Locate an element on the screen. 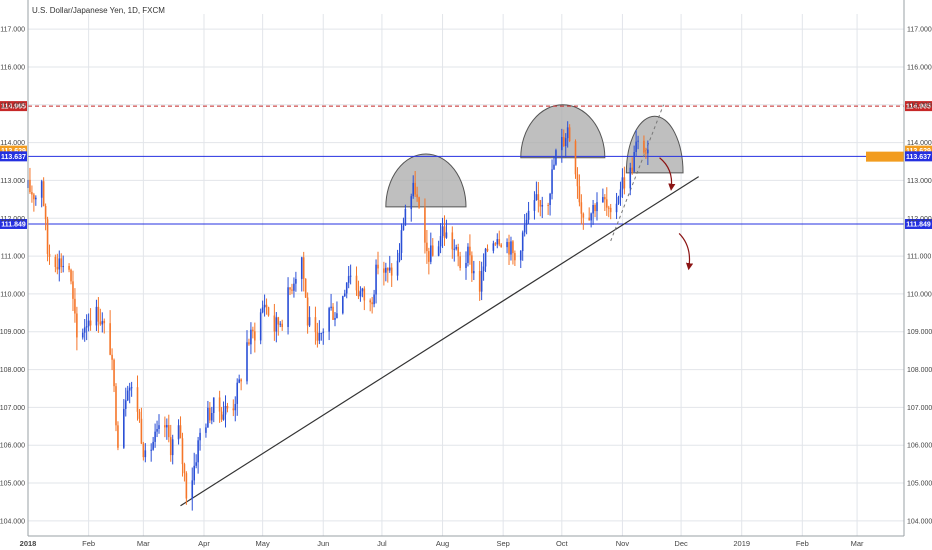  lower-level-badge-right is located at coordinates (918, 223).